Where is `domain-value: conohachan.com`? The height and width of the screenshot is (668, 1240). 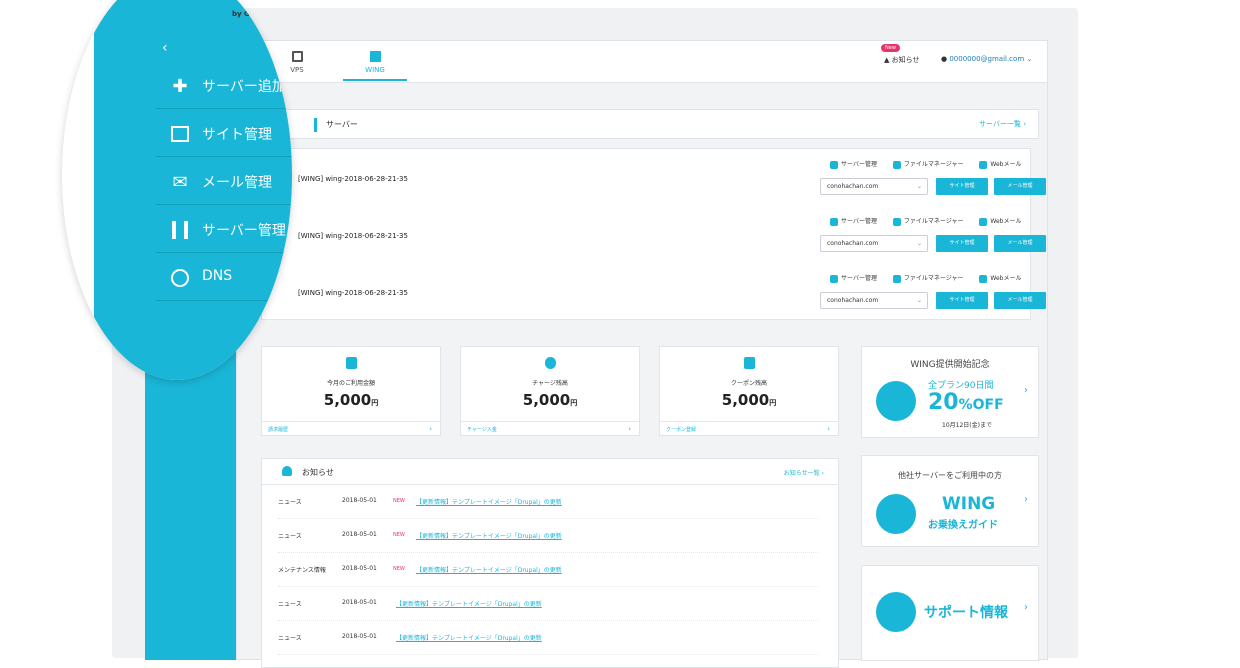
domain-value: conohachan.com is located at coordinates (853, 186).